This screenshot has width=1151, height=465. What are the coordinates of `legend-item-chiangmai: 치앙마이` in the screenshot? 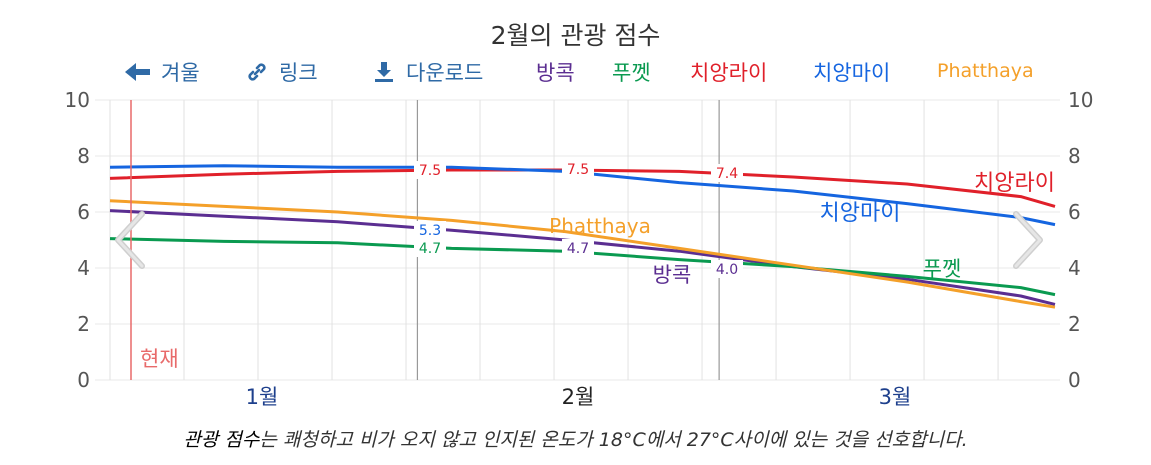 It's located at (851, 72).